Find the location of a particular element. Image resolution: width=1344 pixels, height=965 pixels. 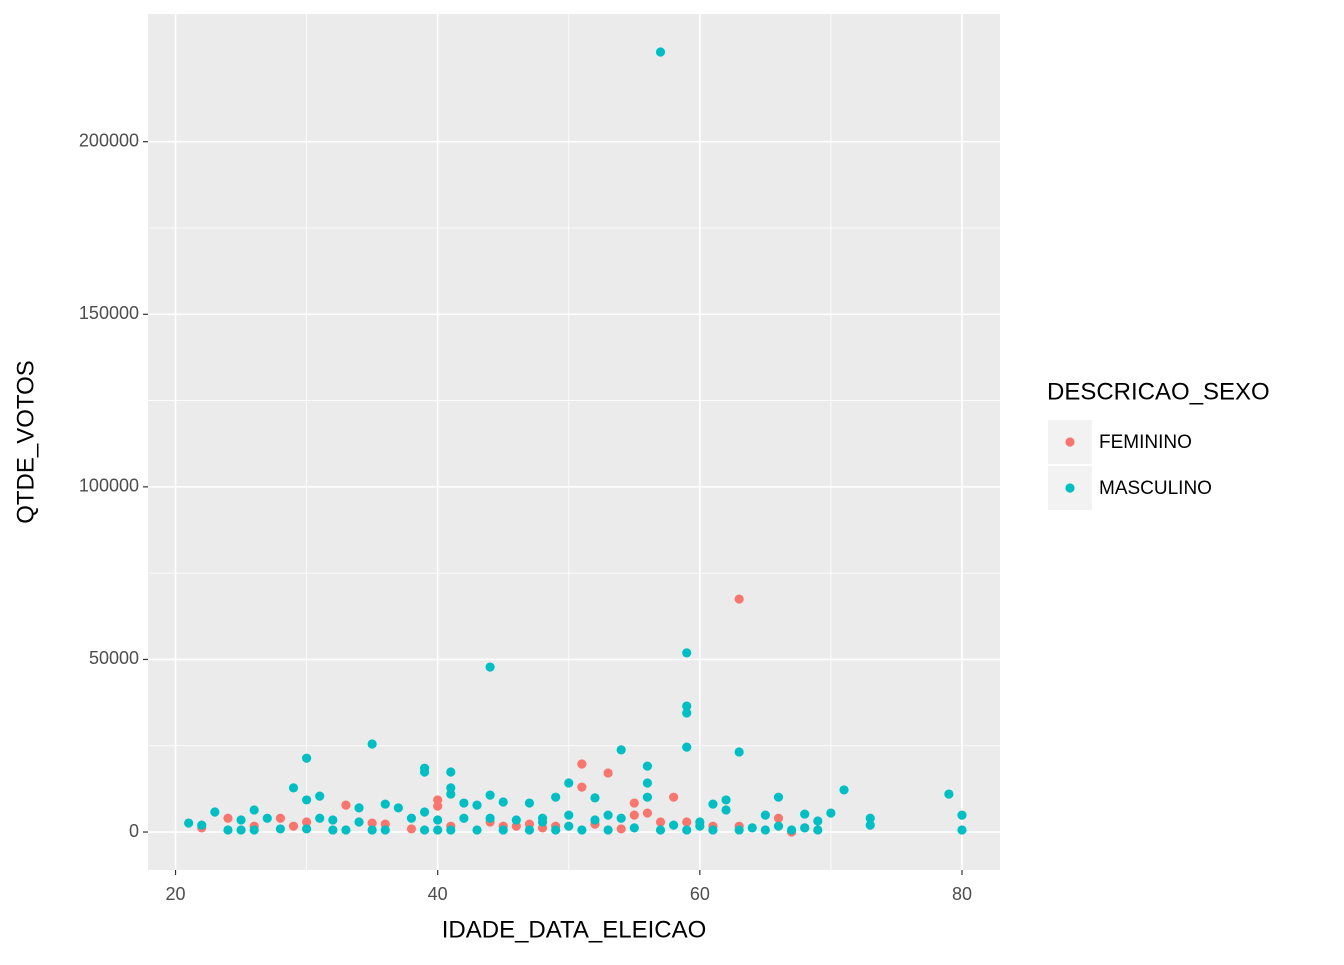

legend-label: MASCULINO is located at coordinates (1155, 488).